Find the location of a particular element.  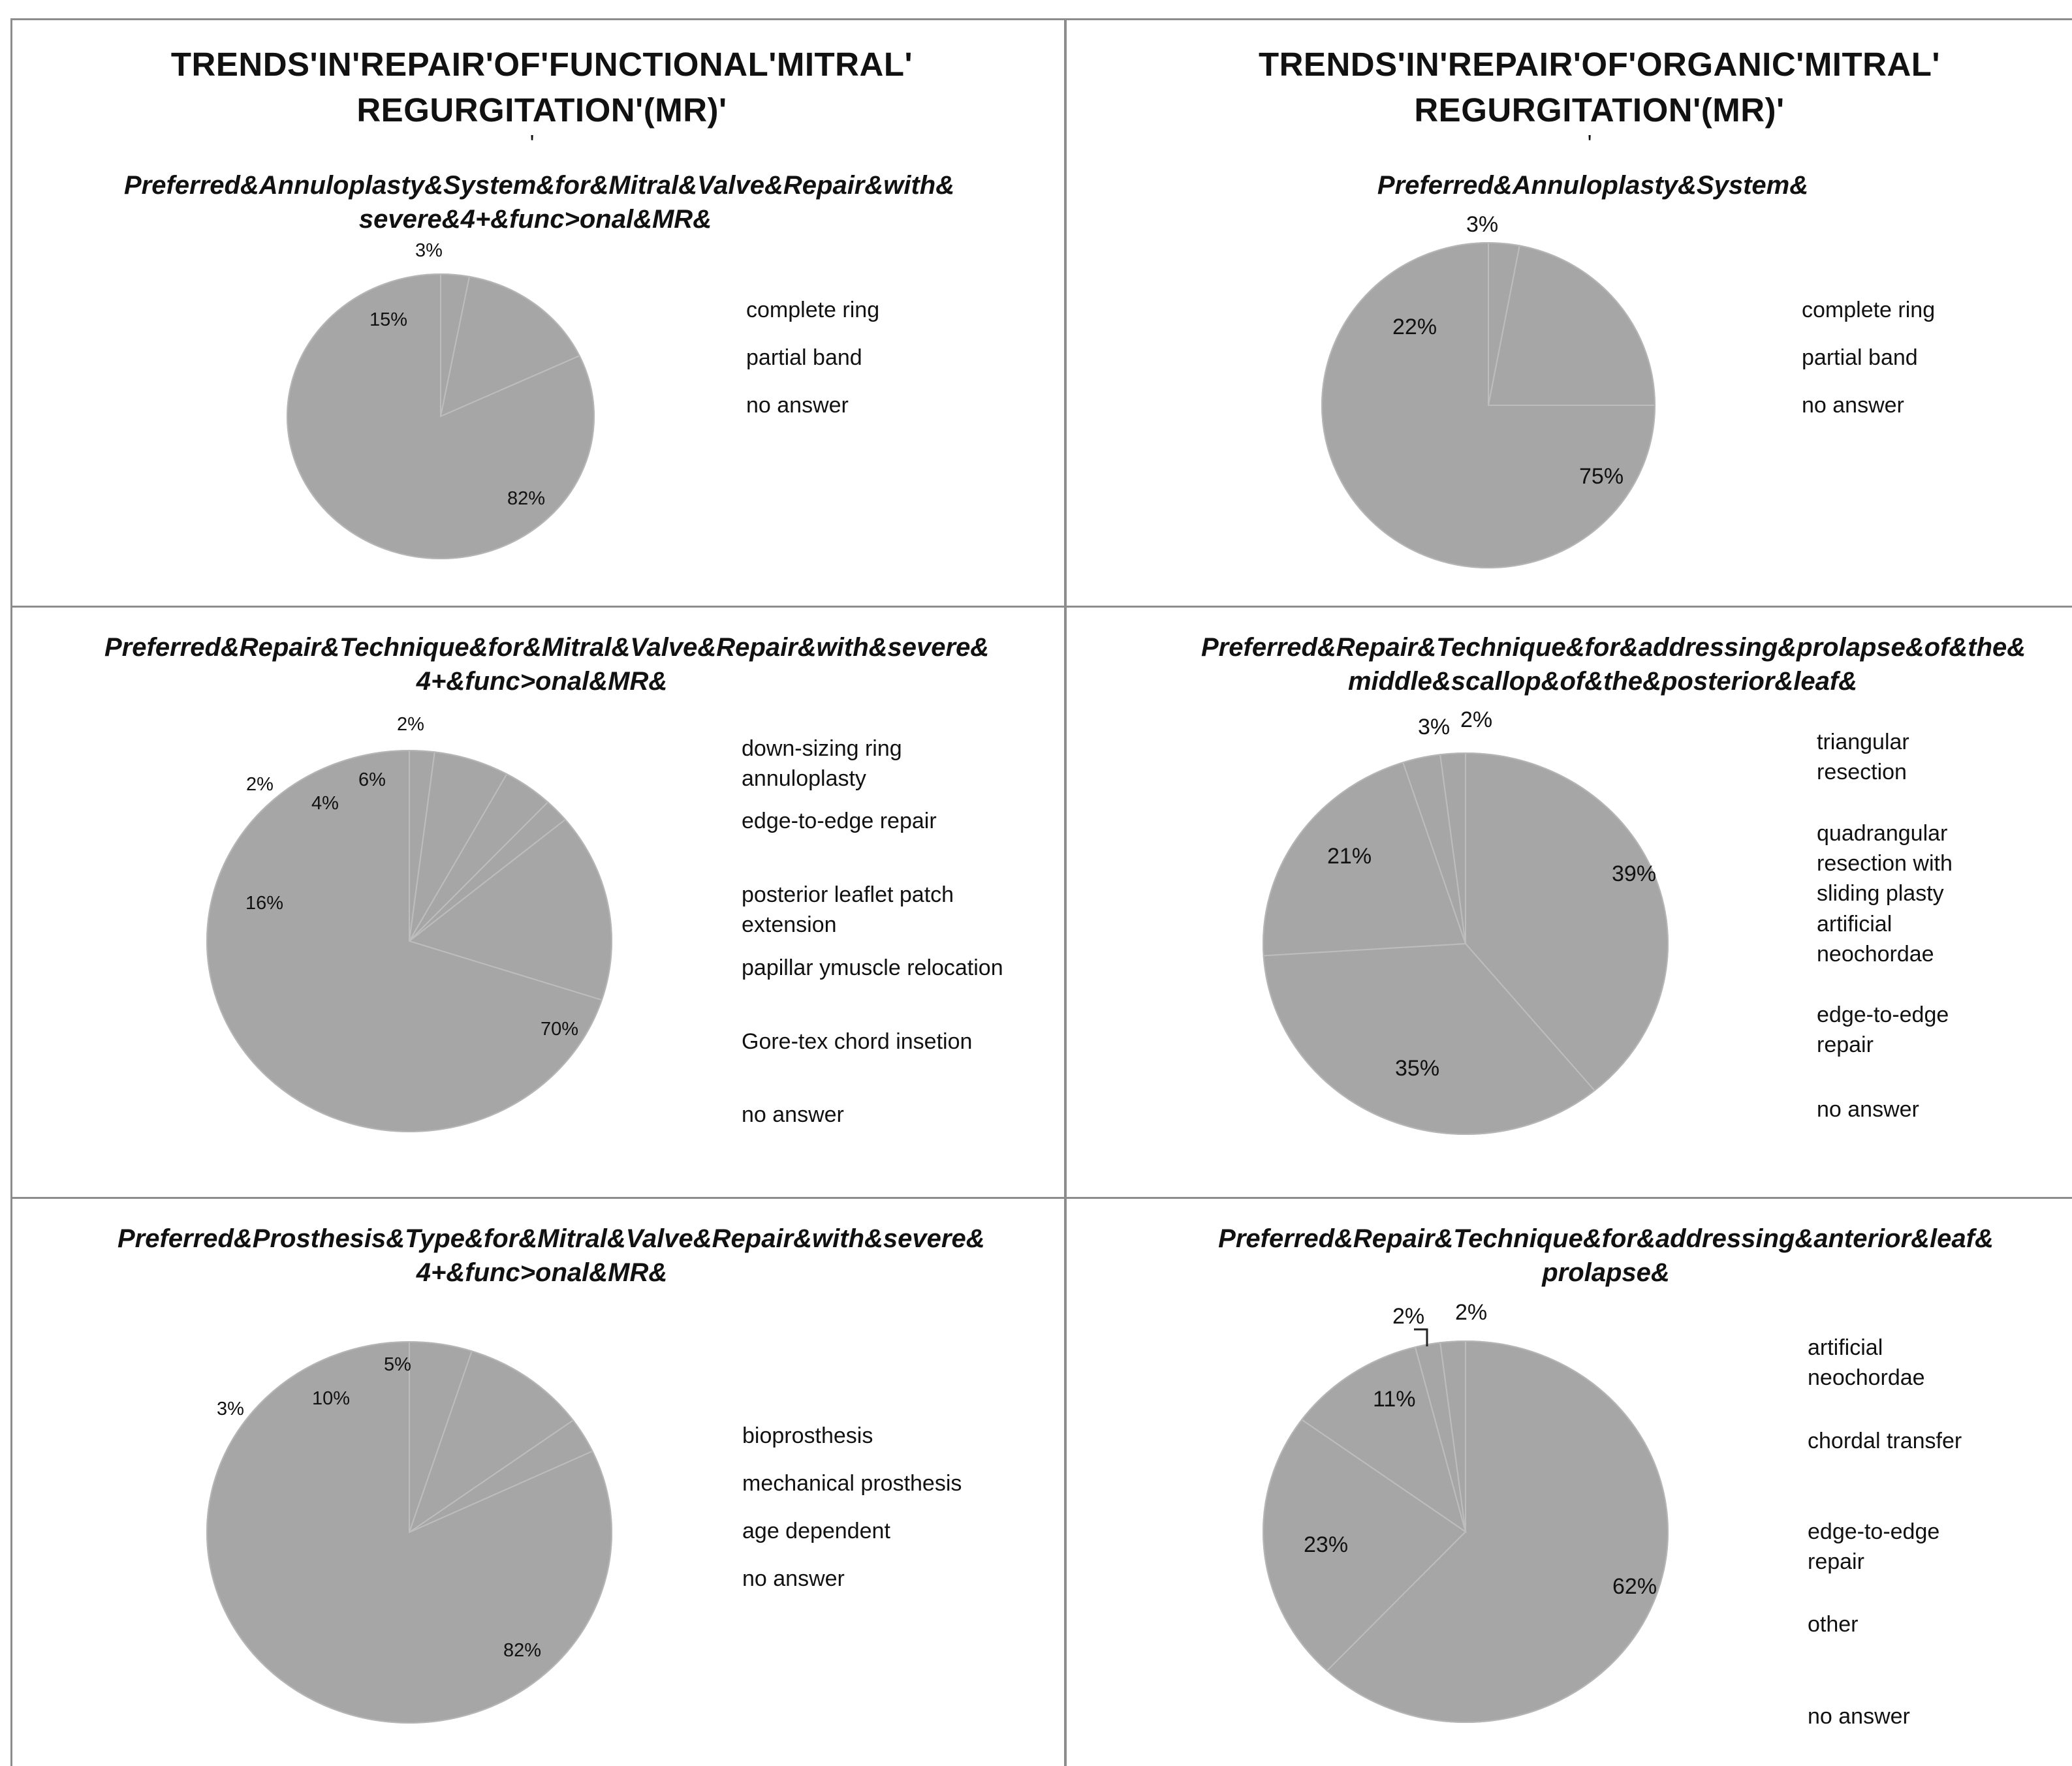

slice-data-label: 10% is located at coordinates (331, 1398).